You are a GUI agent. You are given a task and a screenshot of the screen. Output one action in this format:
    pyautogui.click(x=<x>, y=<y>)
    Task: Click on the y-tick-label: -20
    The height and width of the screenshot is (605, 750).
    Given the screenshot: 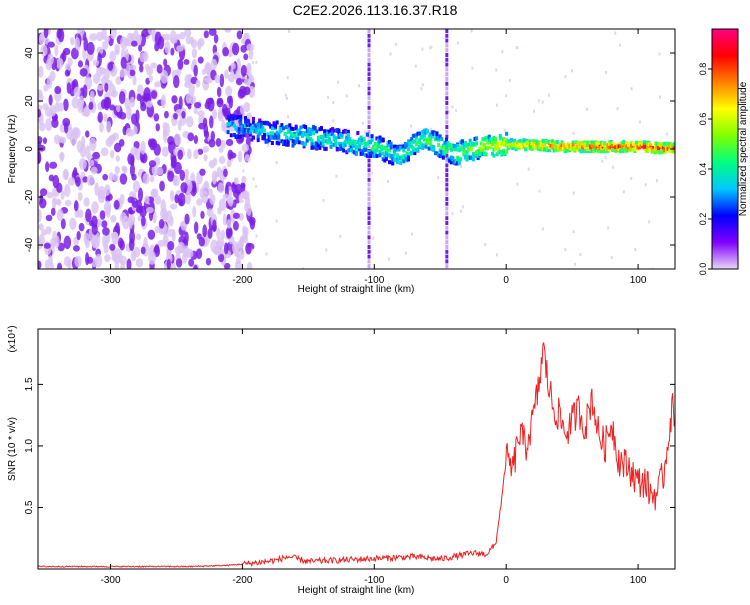 What is the action you would take?
    pyautogui.click(x=29, y=196)
    